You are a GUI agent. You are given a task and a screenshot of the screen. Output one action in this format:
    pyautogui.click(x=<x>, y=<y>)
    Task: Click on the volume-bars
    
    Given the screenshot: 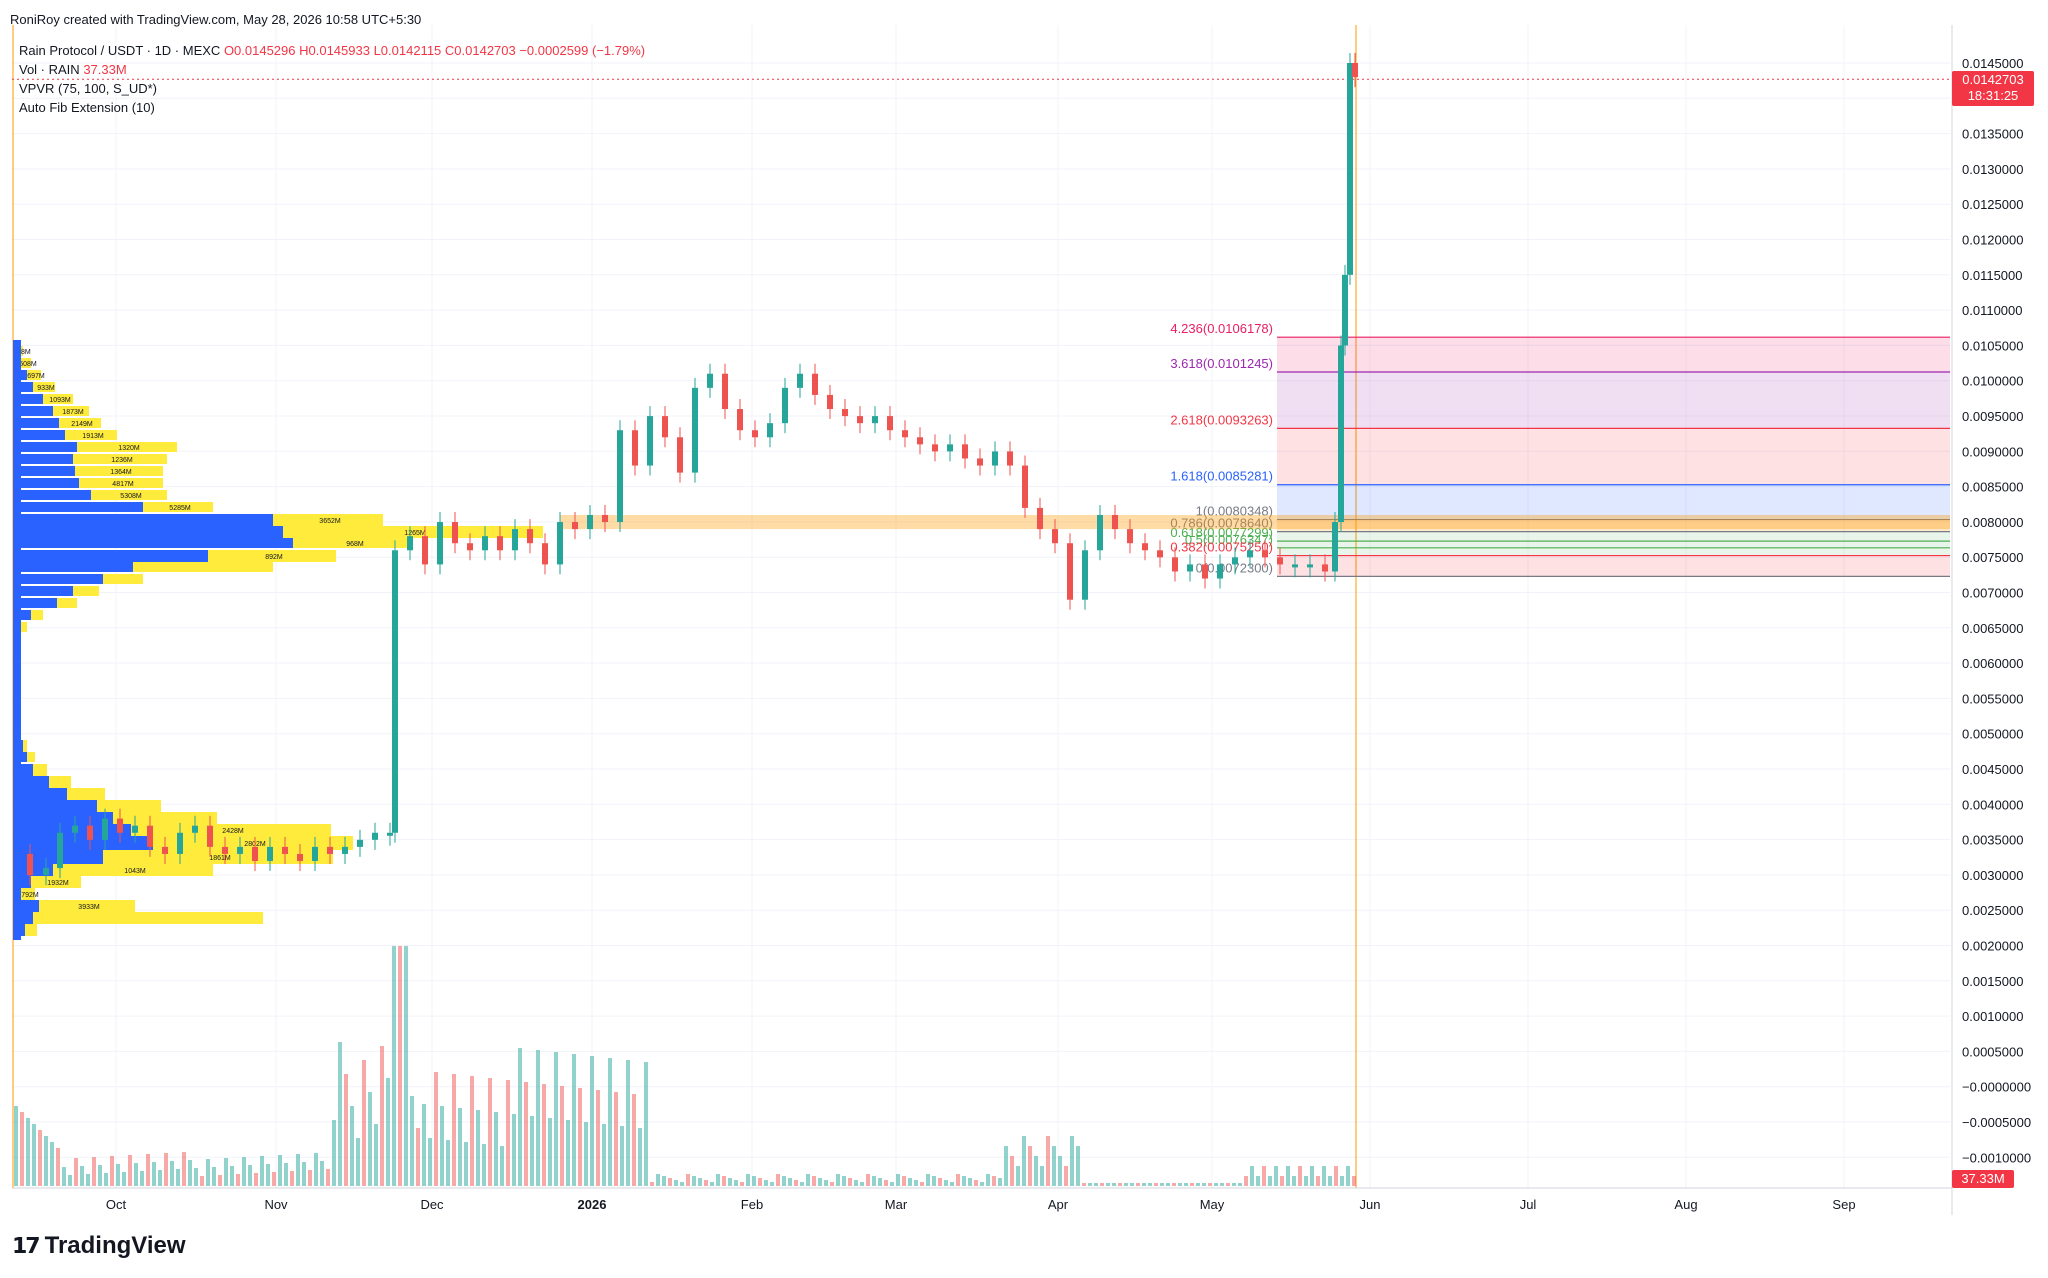 What is the action you would take?
    pyautogui.click(x=685, y=1066)
    